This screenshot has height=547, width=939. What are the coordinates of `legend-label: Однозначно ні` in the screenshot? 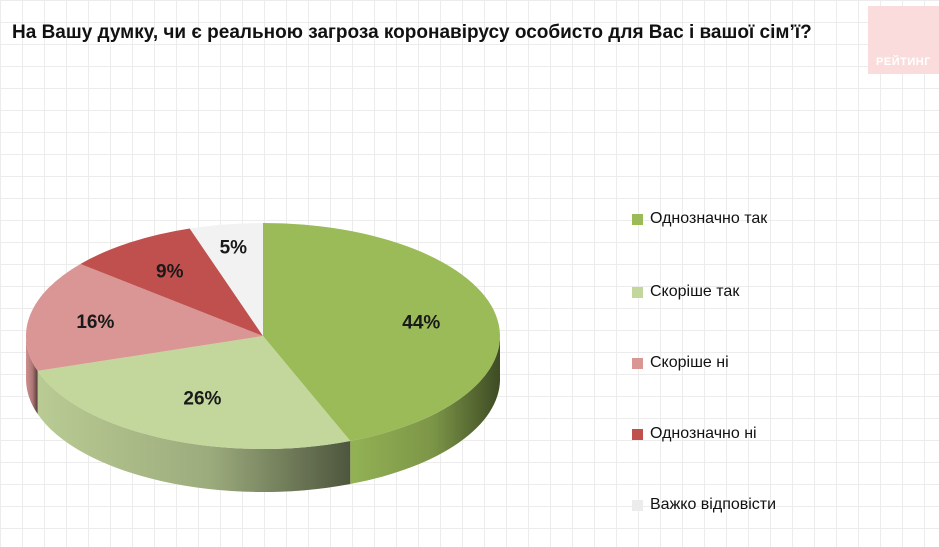 It's located at (703, 433).